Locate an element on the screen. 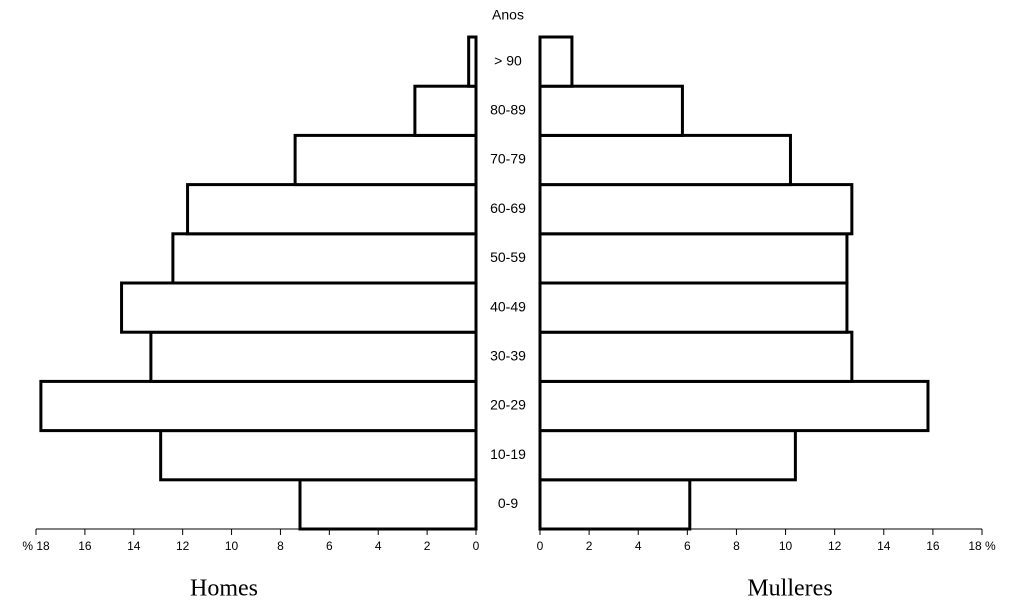 The width and height of the screenshot is (1014, 603). category-label: 20-29 is located at coordinates (508, 405).